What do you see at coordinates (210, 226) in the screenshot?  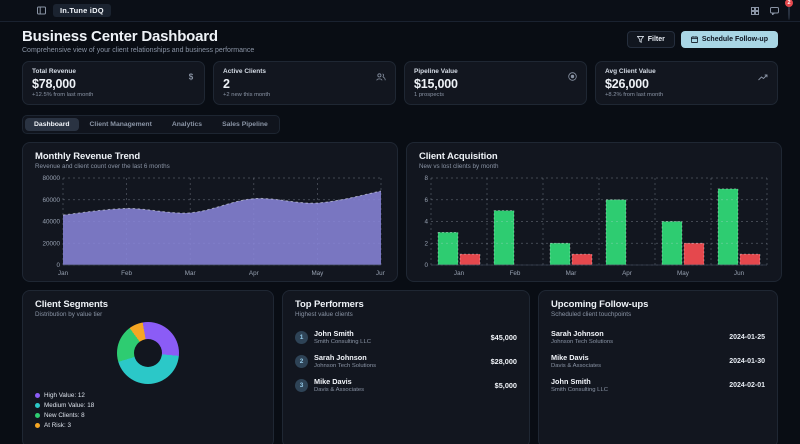 I see `revenue-area-chart: 0 20000 40000 60000 80000 Jan Feb Mar Apr May Jun` at bounding box center [210, 226].